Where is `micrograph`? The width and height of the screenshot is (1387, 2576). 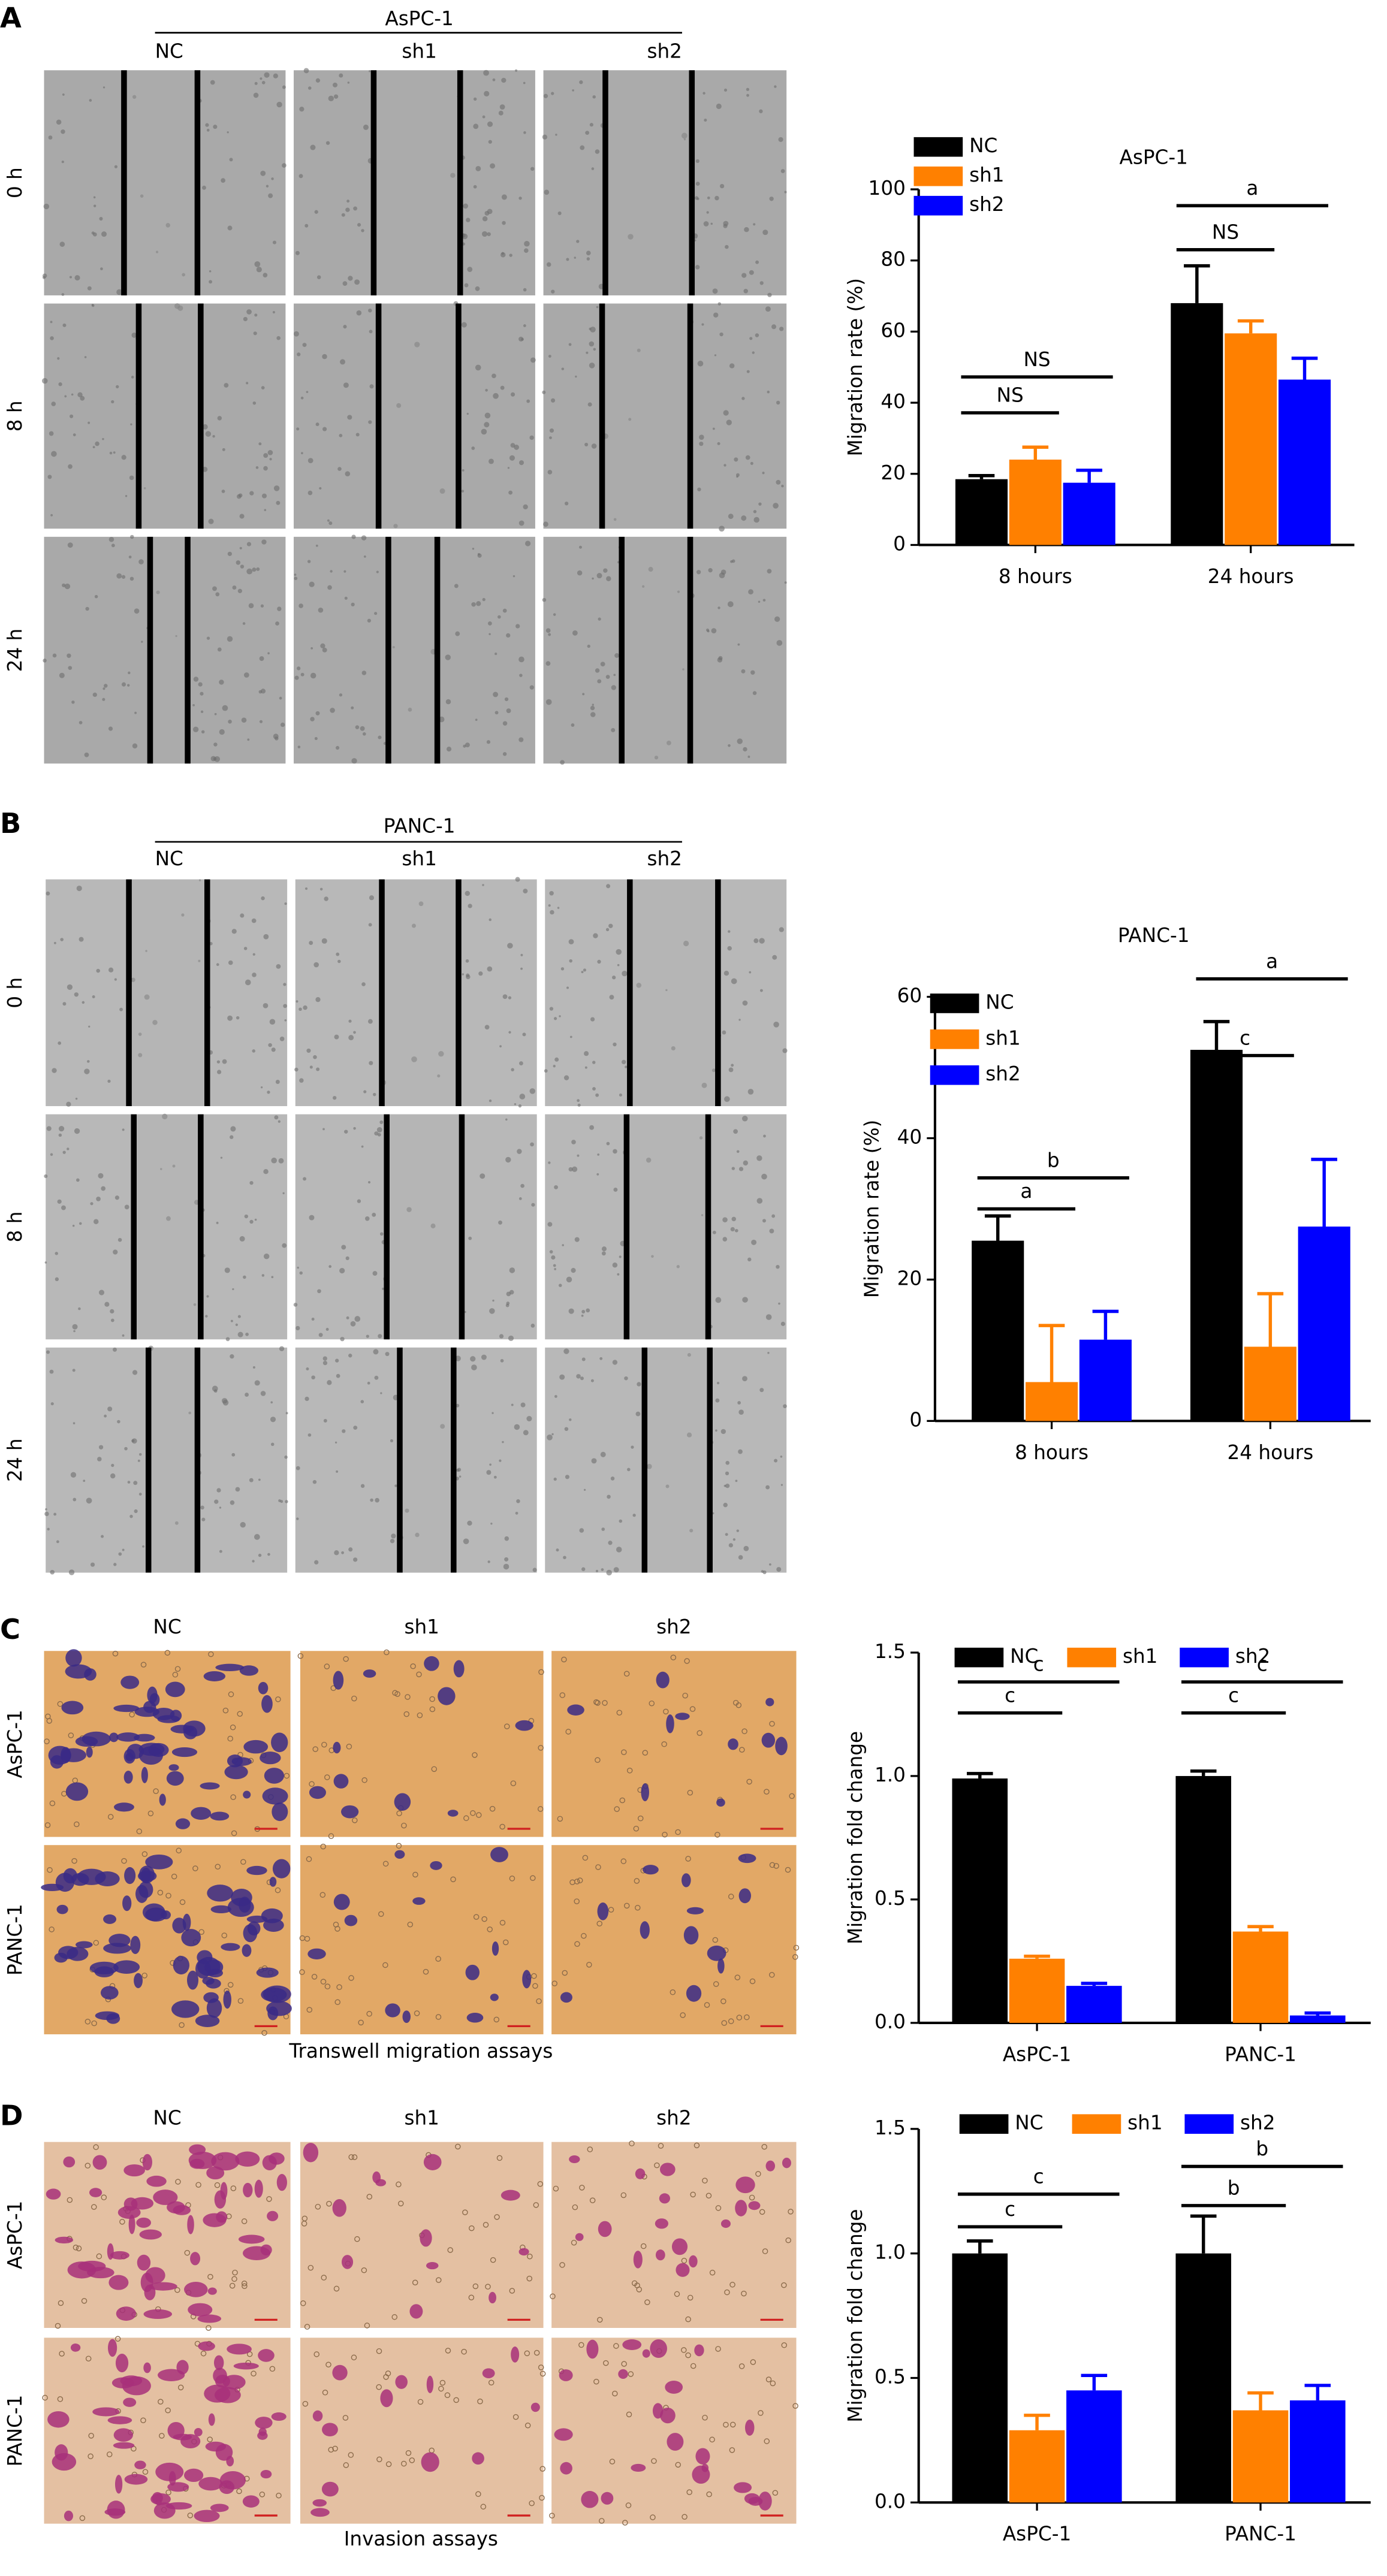
micrograph is located at coordinates (414, 650).